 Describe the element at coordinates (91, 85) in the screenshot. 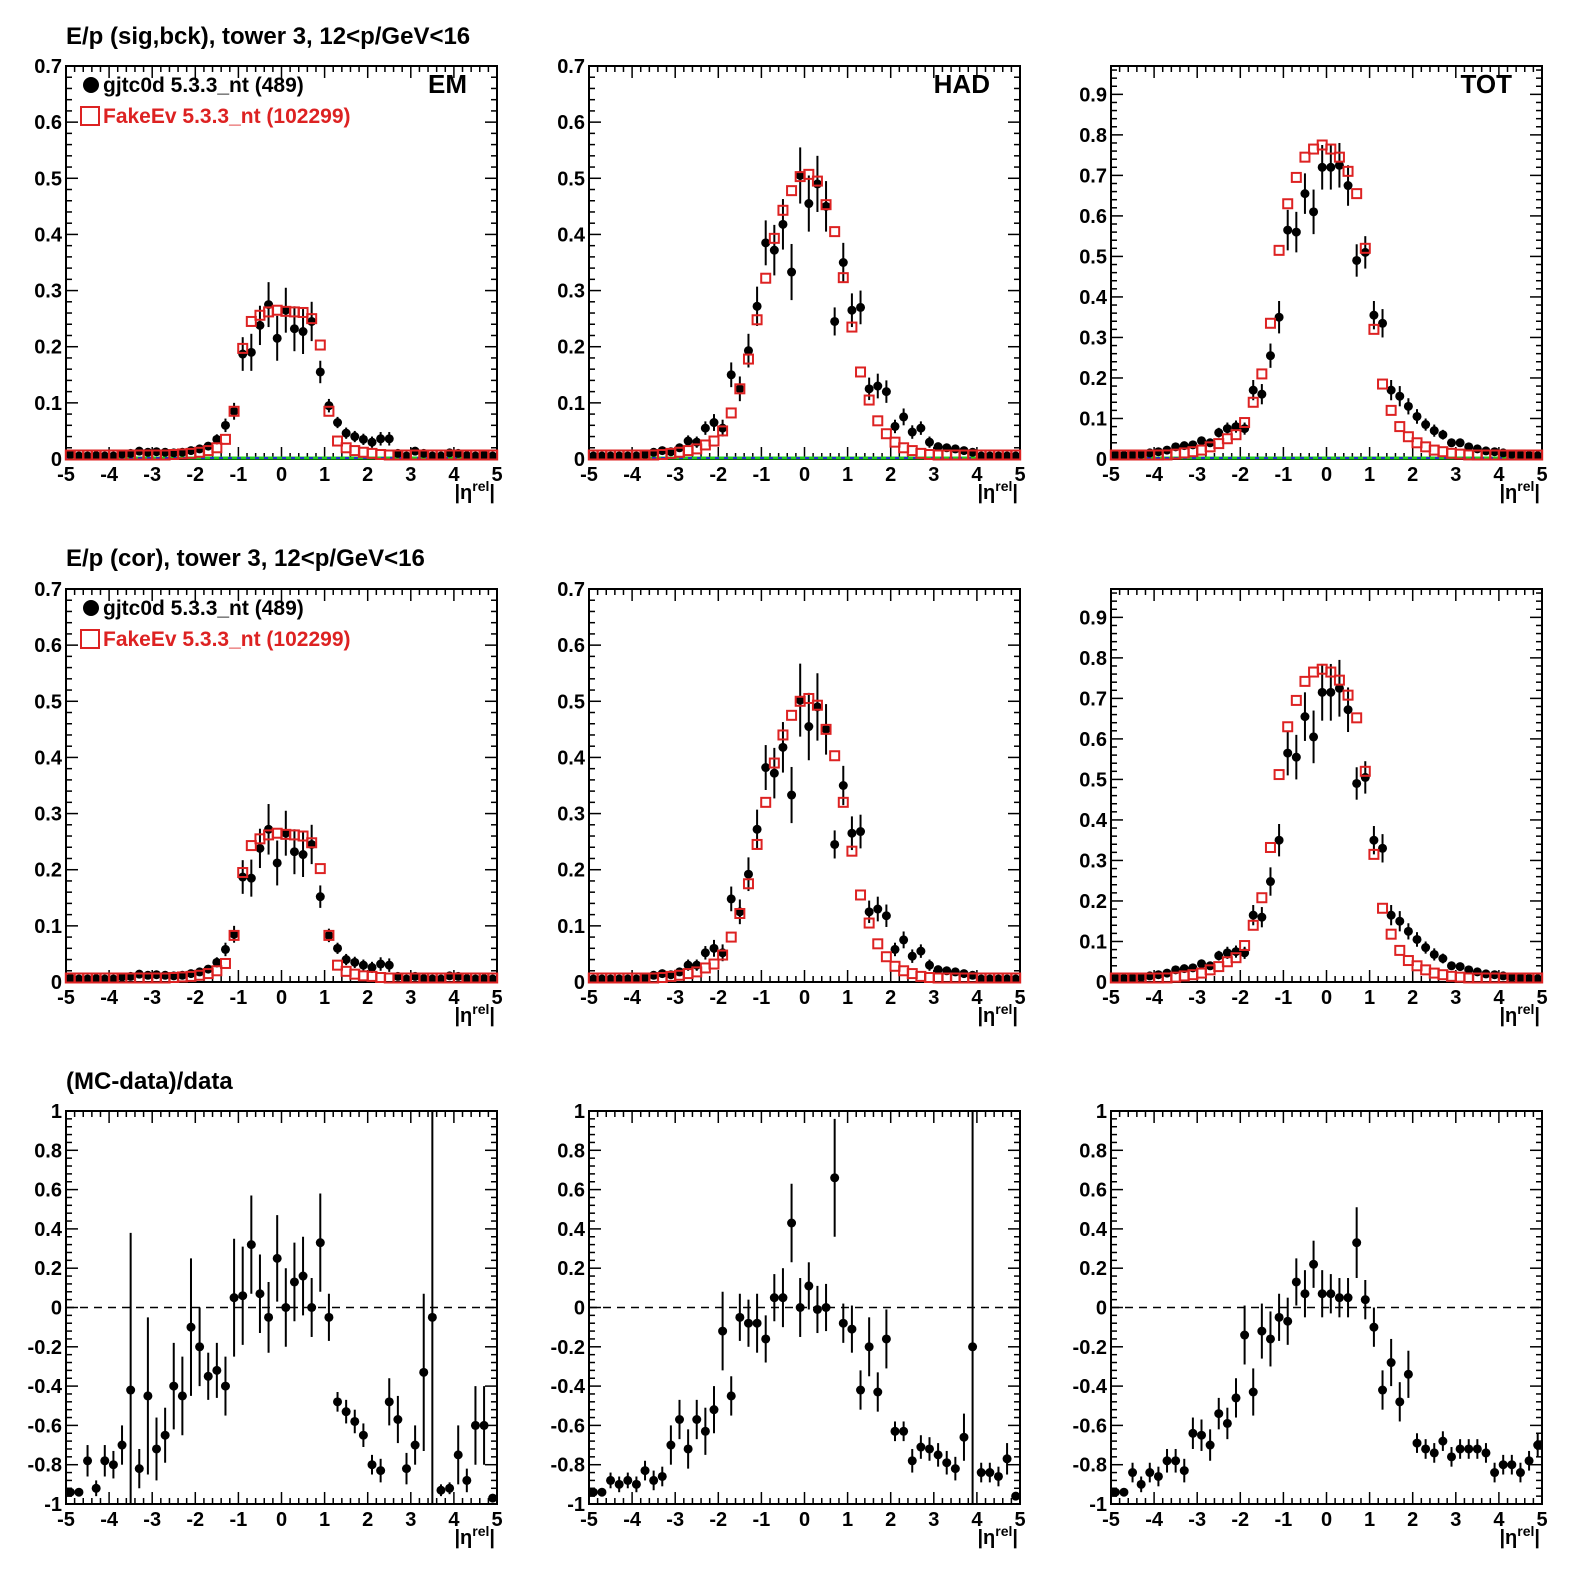

I see `legend-data-marker` at that location.